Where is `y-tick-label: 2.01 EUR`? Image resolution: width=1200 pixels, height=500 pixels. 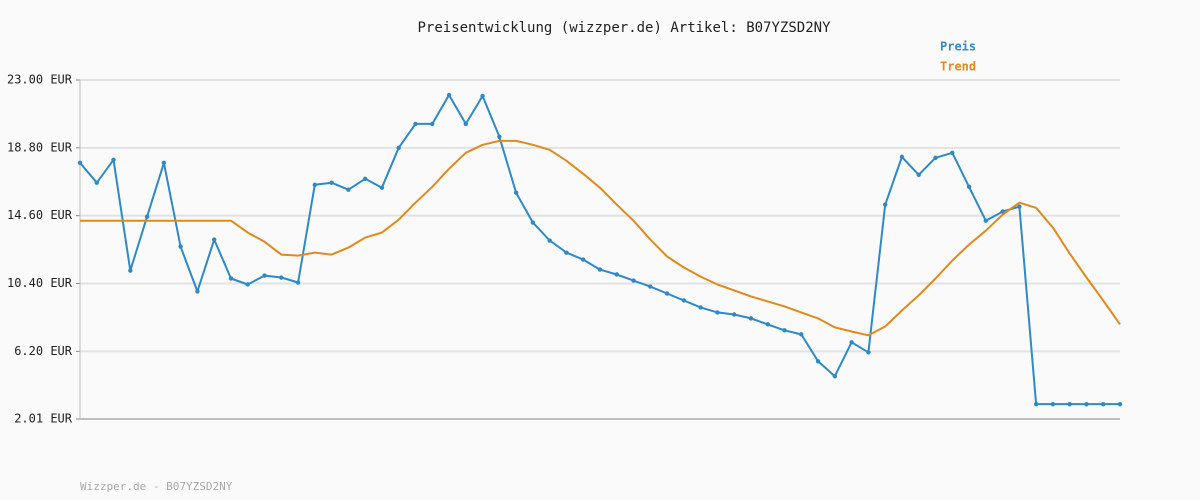
y-tick-label: 2.01 EUR is located at coordinates (43, 419).